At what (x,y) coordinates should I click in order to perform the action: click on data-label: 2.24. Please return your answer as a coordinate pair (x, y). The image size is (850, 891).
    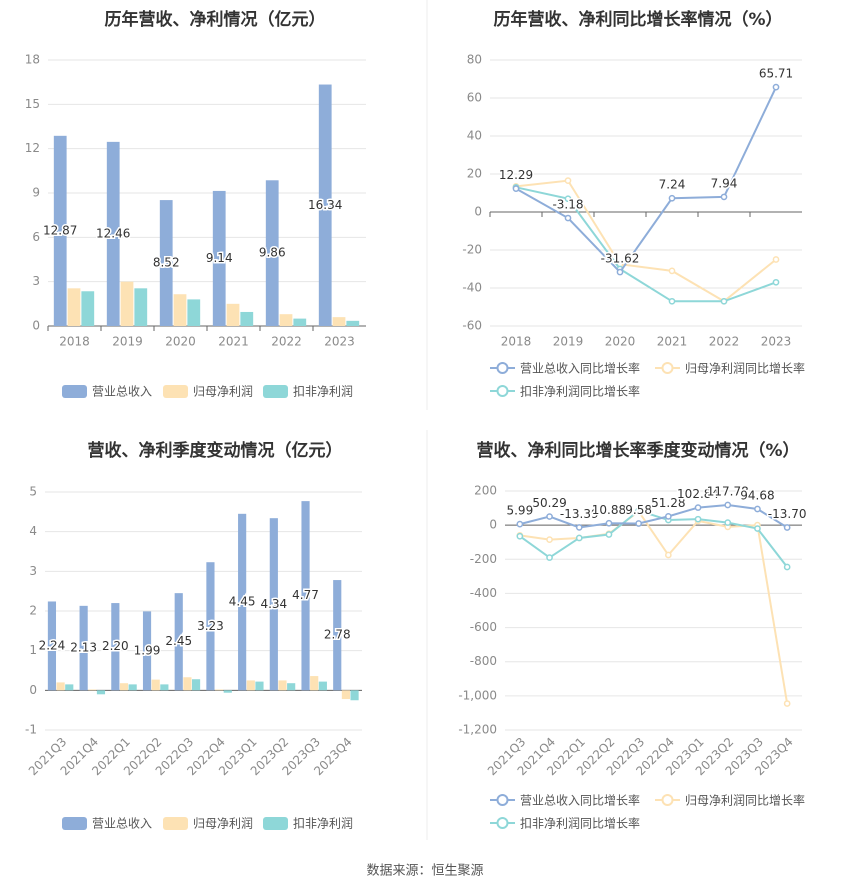
    Looking at the image, I should click on (52, 645).